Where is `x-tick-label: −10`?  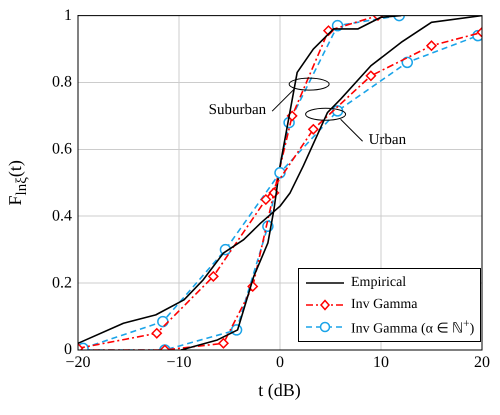
x-tick-label: −10 is located at coordinates (179, 362).